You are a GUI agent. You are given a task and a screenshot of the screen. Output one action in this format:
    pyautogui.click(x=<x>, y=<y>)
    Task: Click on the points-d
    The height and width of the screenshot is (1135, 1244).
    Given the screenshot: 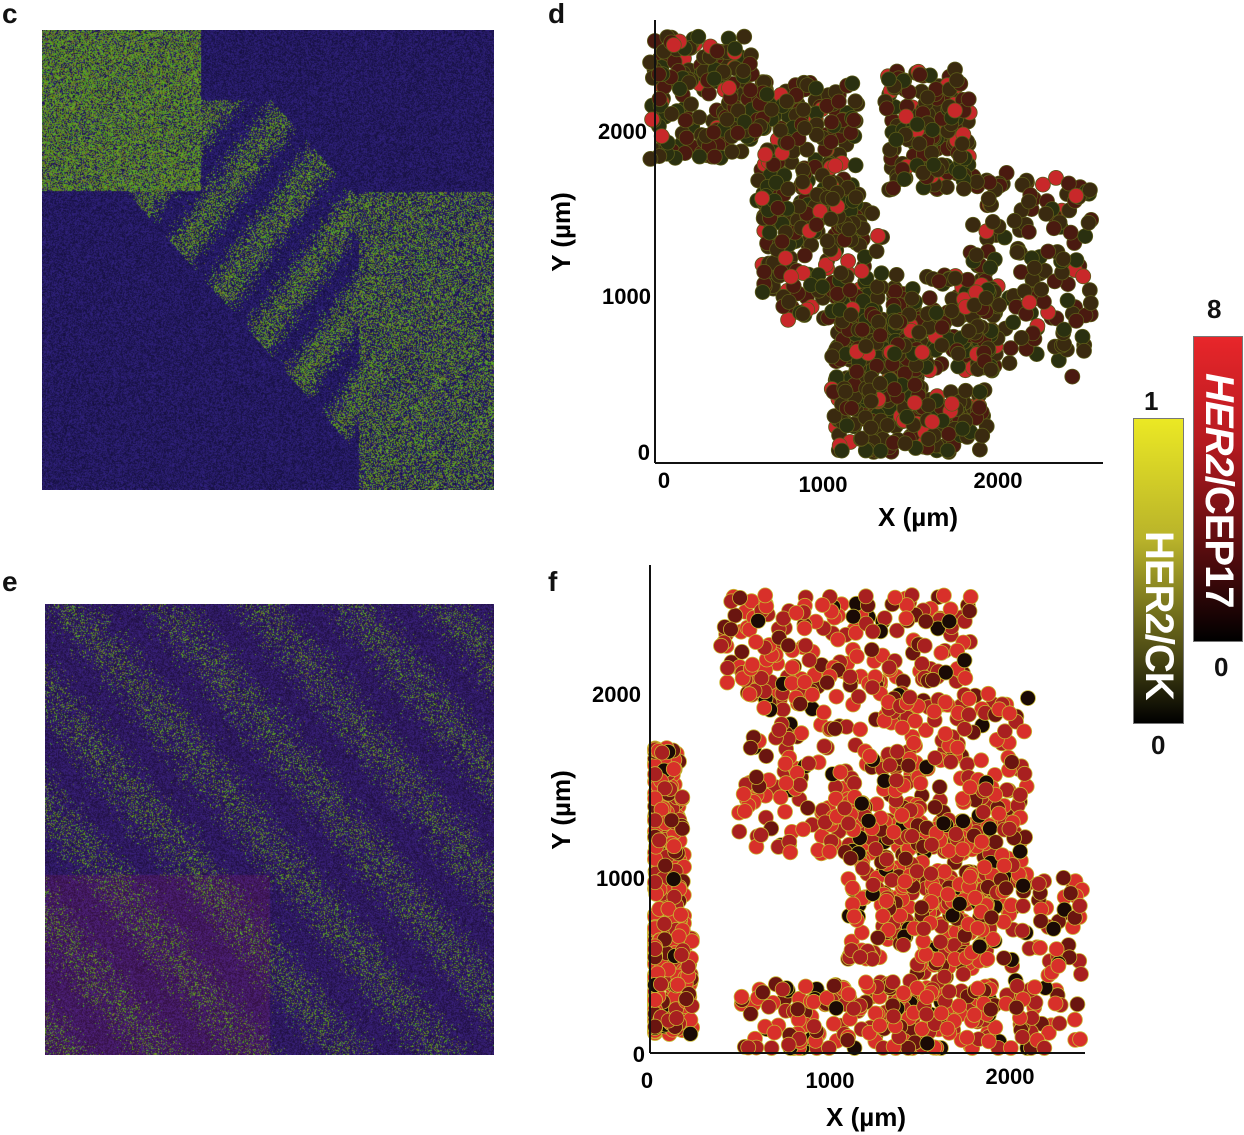 What is the action you would take?
    pyautogui.click(x=870, y=244)
    